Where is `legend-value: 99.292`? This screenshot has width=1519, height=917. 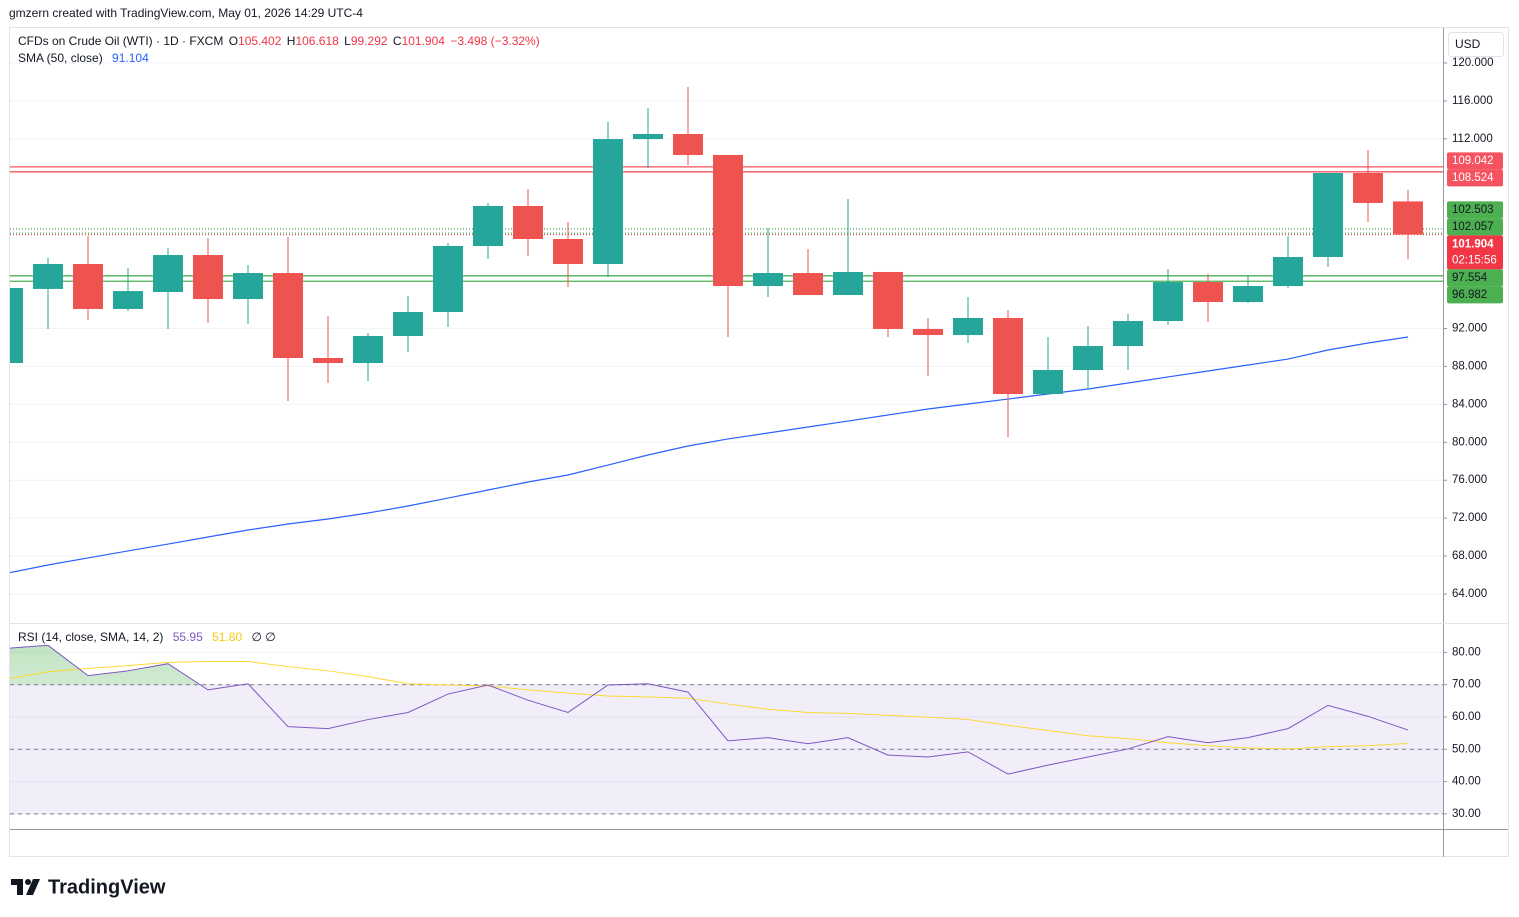
legend-value: 99.292 is located at coordinates (369, 41).